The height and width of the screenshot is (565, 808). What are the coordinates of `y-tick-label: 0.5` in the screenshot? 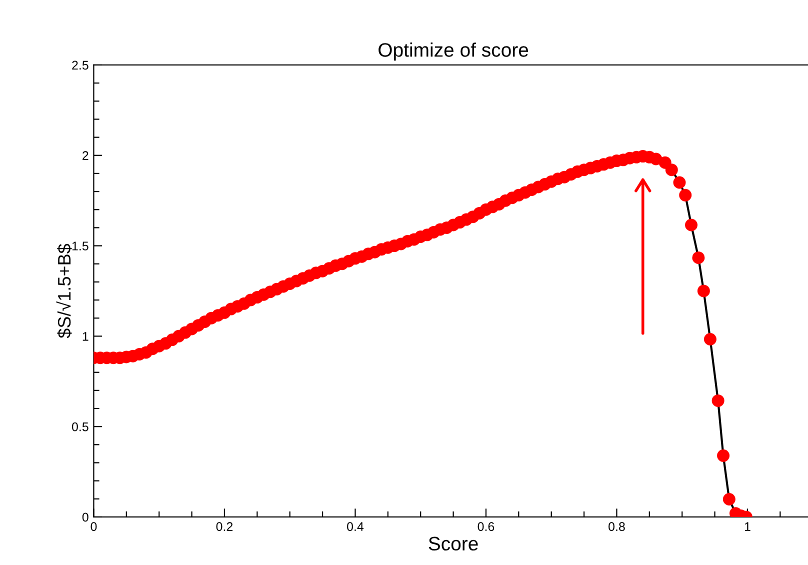 It's located at (80, 427).